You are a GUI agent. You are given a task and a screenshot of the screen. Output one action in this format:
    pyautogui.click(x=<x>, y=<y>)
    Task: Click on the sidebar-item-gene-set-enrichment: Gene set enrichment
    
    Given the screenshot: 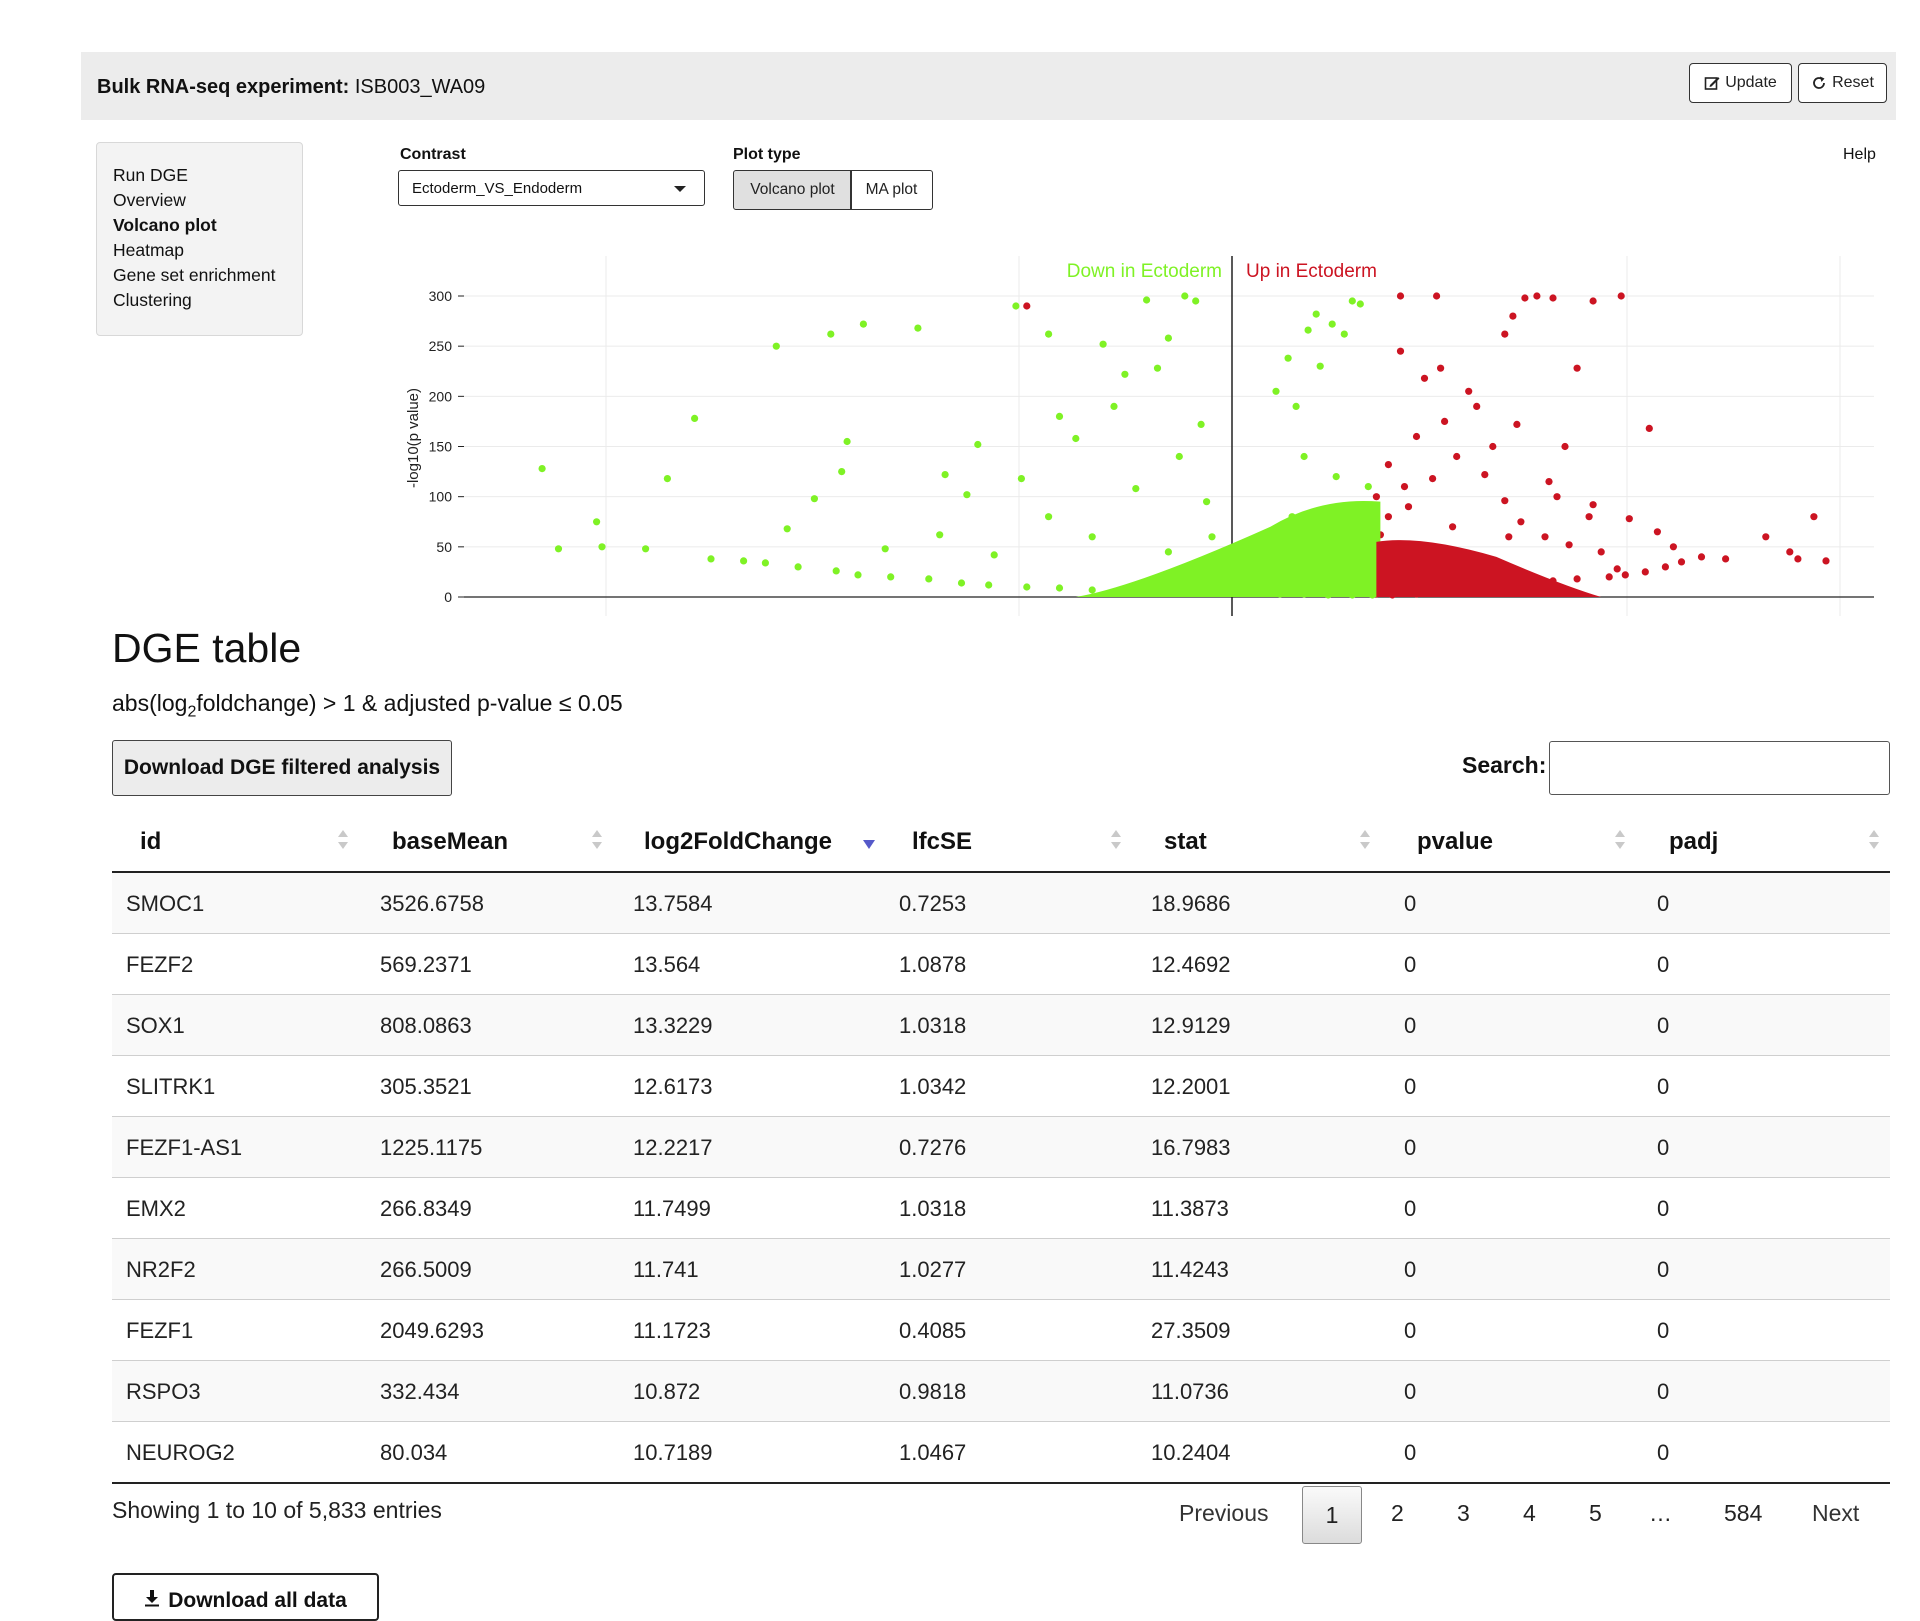 What is the action you would take?
    pyautogui.click(x=194, y=275)
    